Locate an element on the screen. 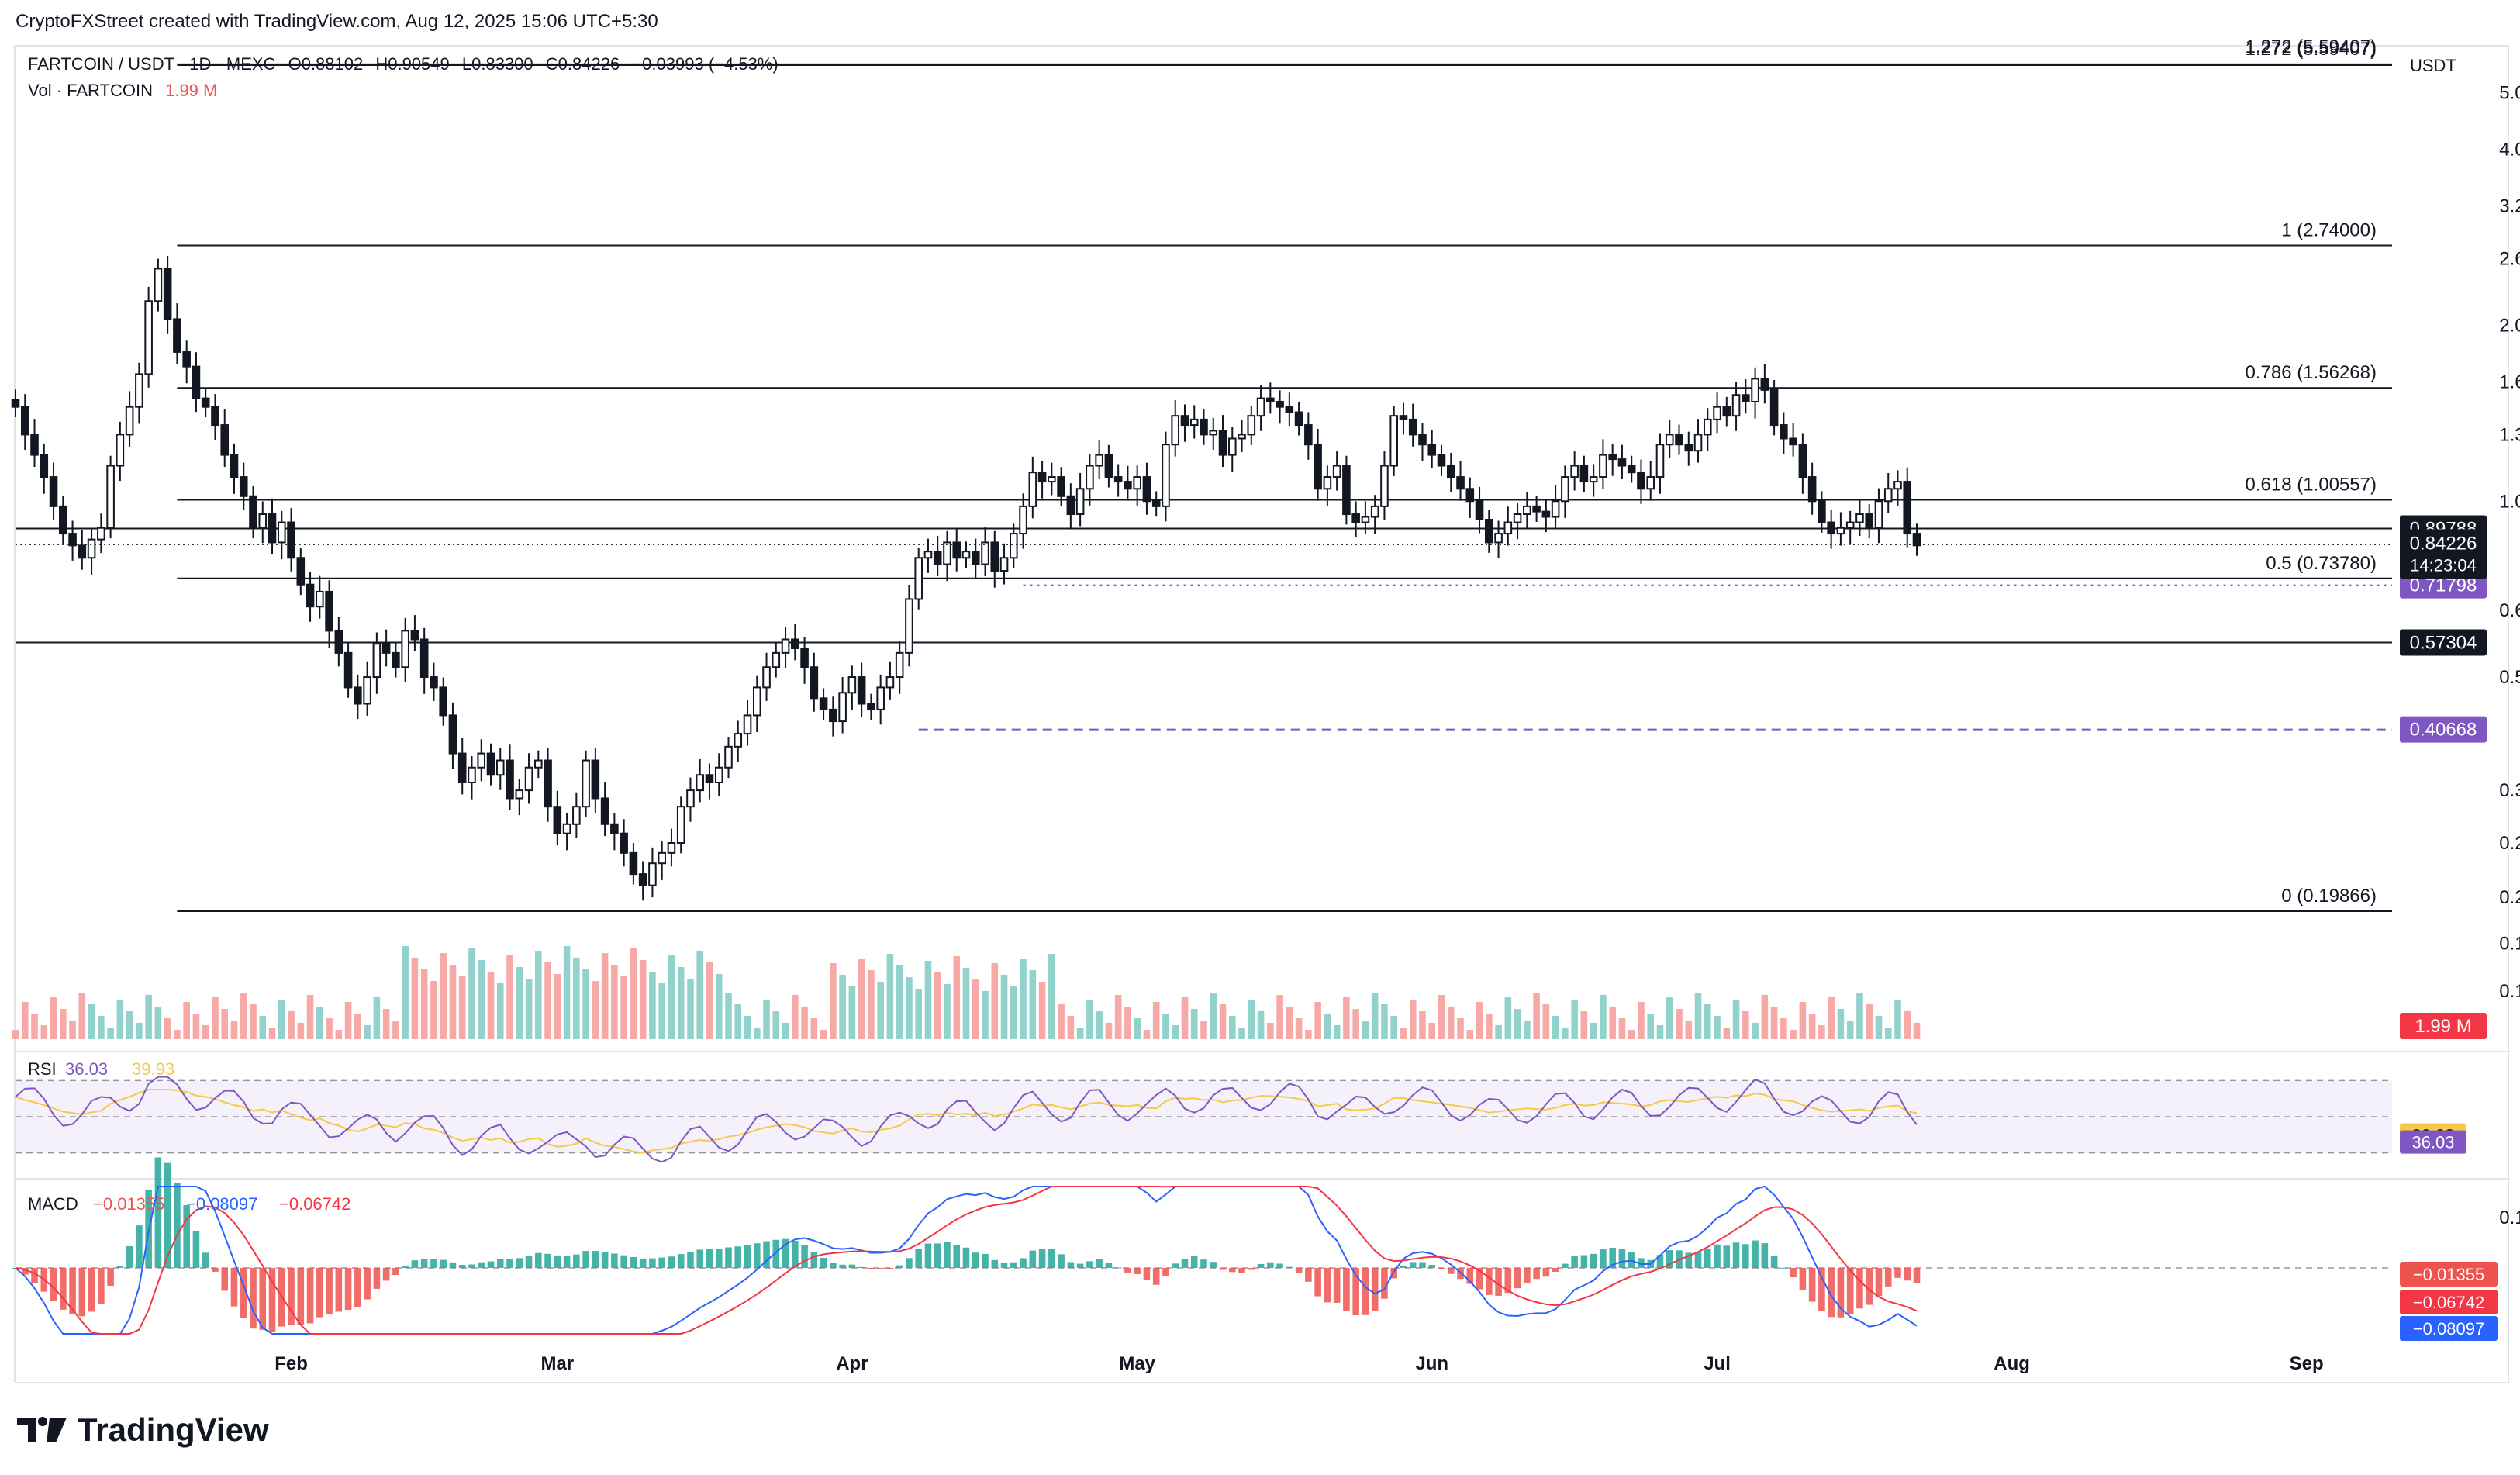  time-axis-label: Feb is located at coordinates (291, 1363).